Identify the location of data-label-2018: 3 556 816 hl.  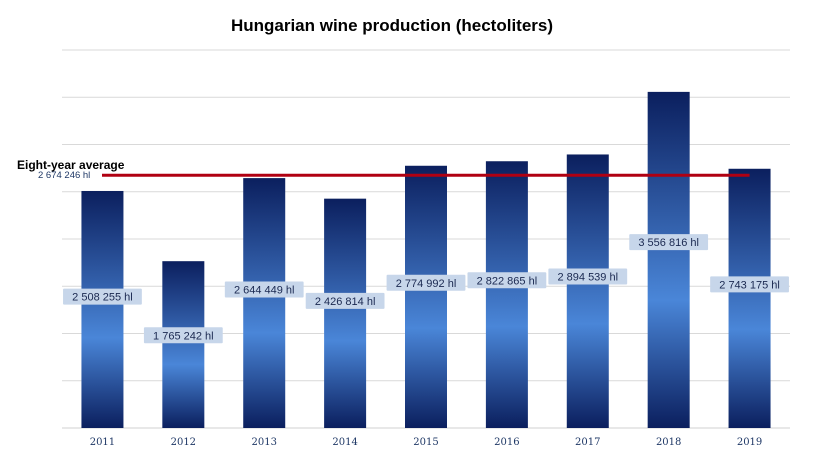
(668, 243).